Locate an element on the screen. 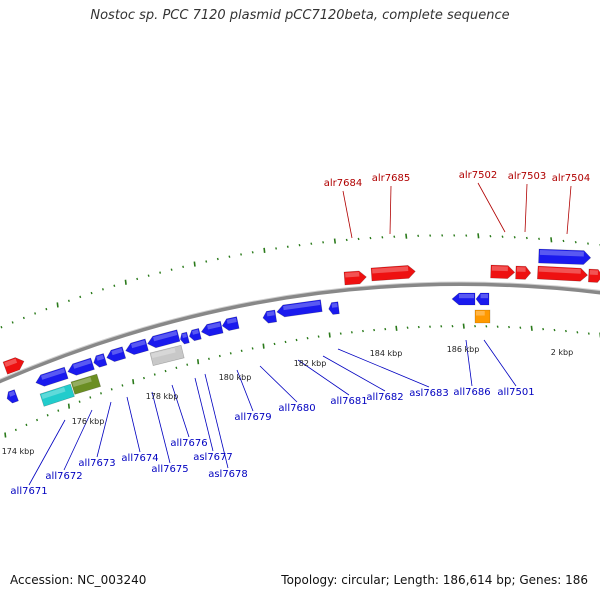  scale-label: 178 kbp is located at coordinates (162, 396).